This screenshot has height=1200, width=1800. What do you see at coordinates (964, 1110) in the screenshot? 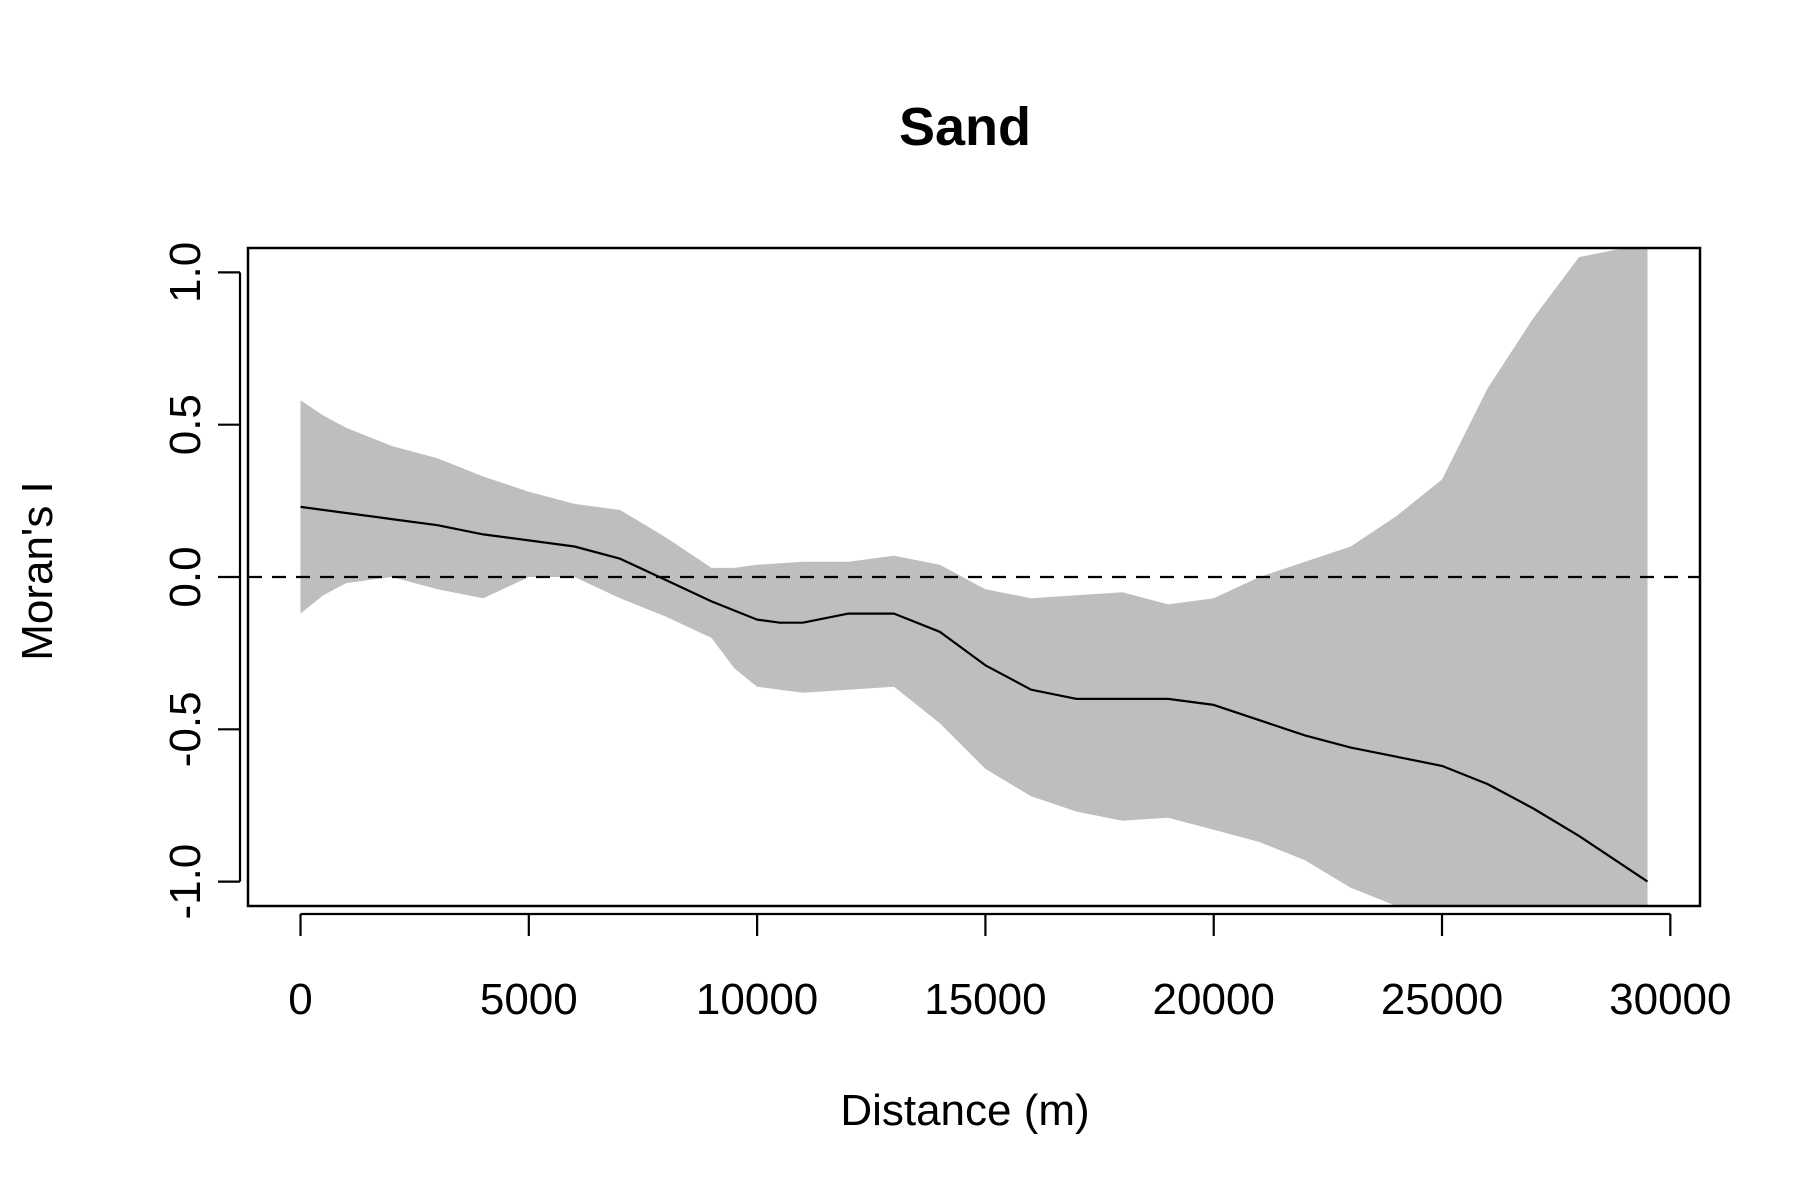
I see `x-axis-label: Distance (m)` at bounding box center [964, 1110].